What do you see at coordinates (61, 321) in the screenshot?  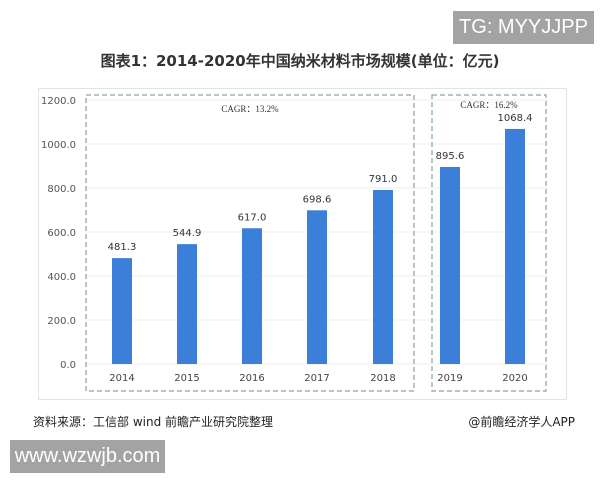 I see `y-tick-label: 200.0` at bounding box center [61, 321].